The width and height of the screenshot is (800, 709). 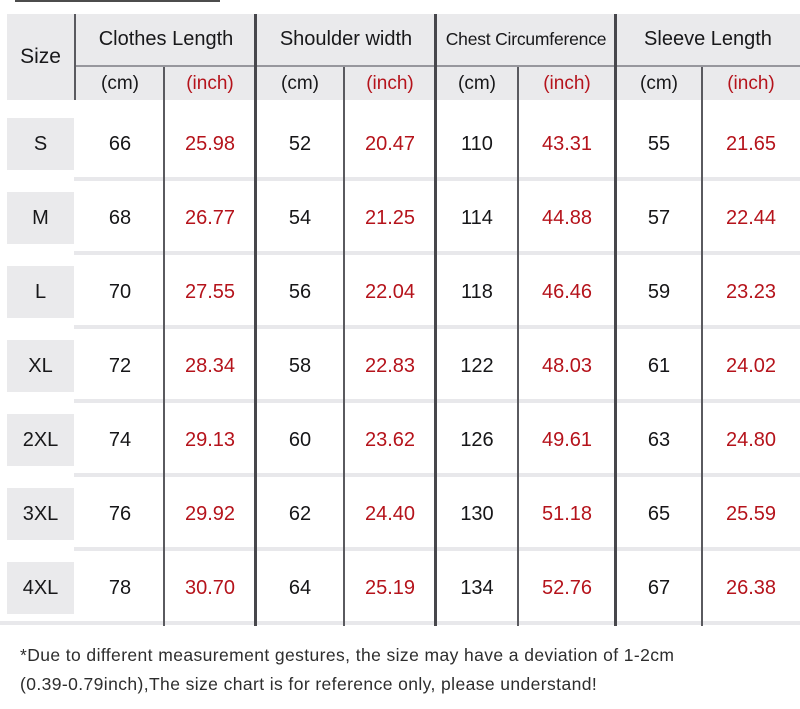 I want to click on inch-value: 43.31, so click(x=567, y=143).